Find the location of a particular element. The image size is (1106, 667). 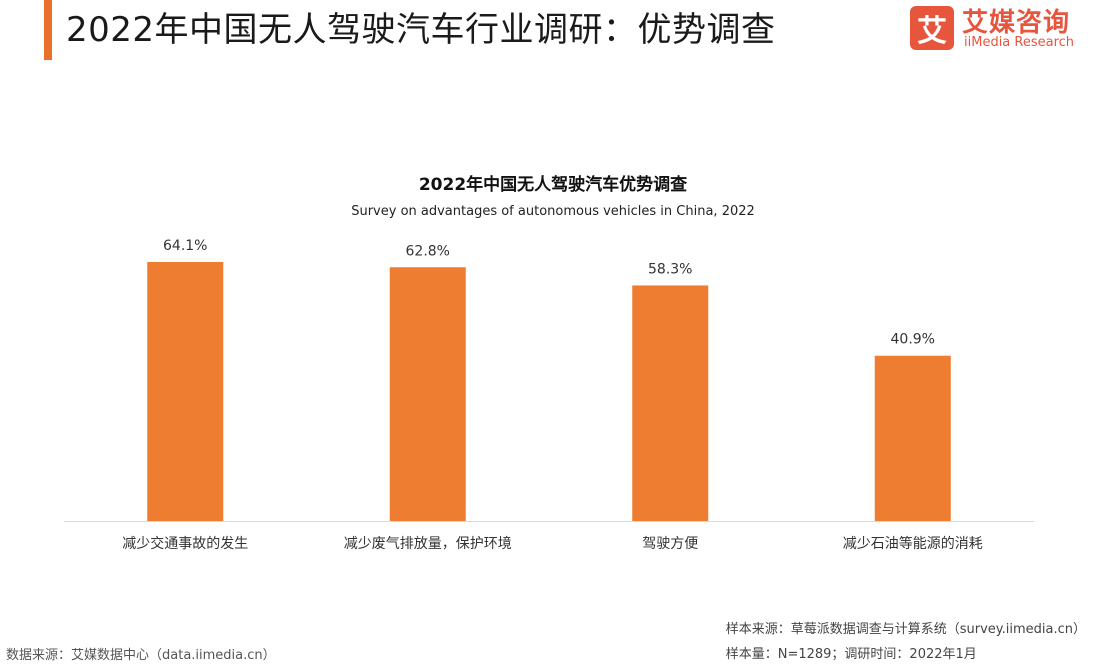

logo-mark-icon: 艾 is located at coordinates (932, 28).